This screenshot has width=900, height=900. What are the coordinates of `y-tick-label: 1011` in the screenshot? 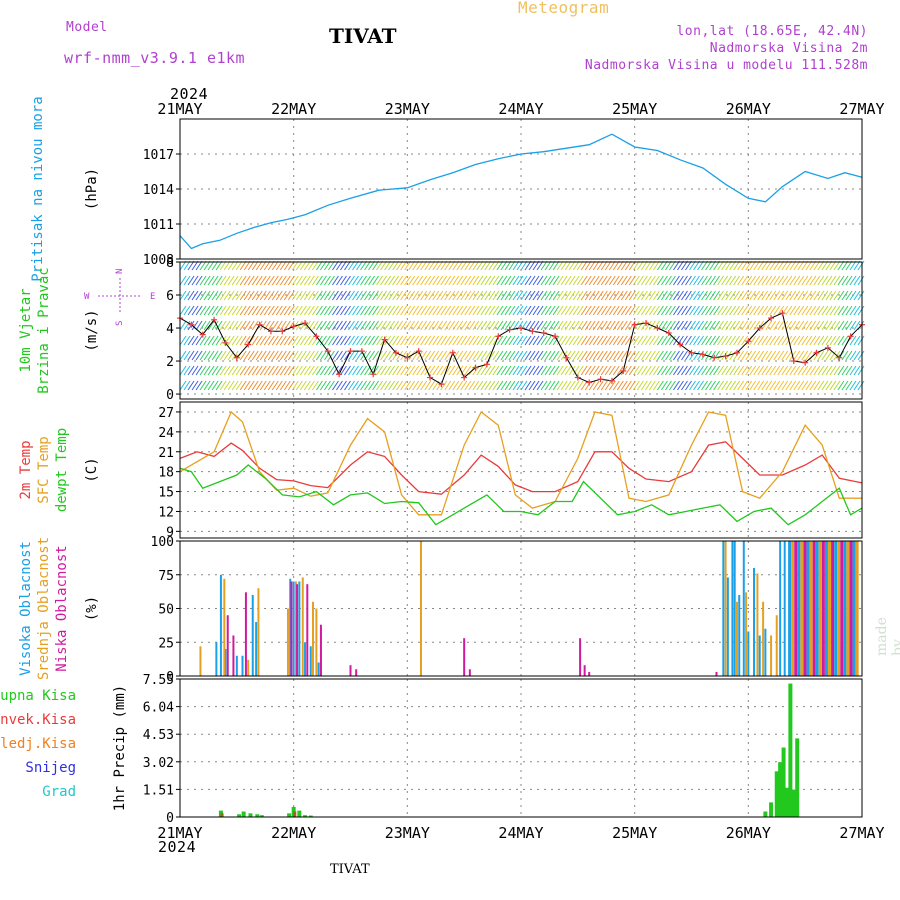 It's located at (158, 225).